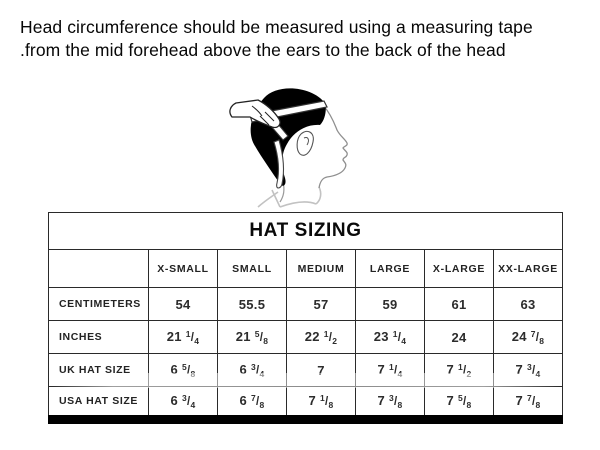 The height and width of the screenshot is (450, 600). Describe the element at coordinates (183, 337) in the screenshot. I see `size-value-cell: 21 1/4` at that location.